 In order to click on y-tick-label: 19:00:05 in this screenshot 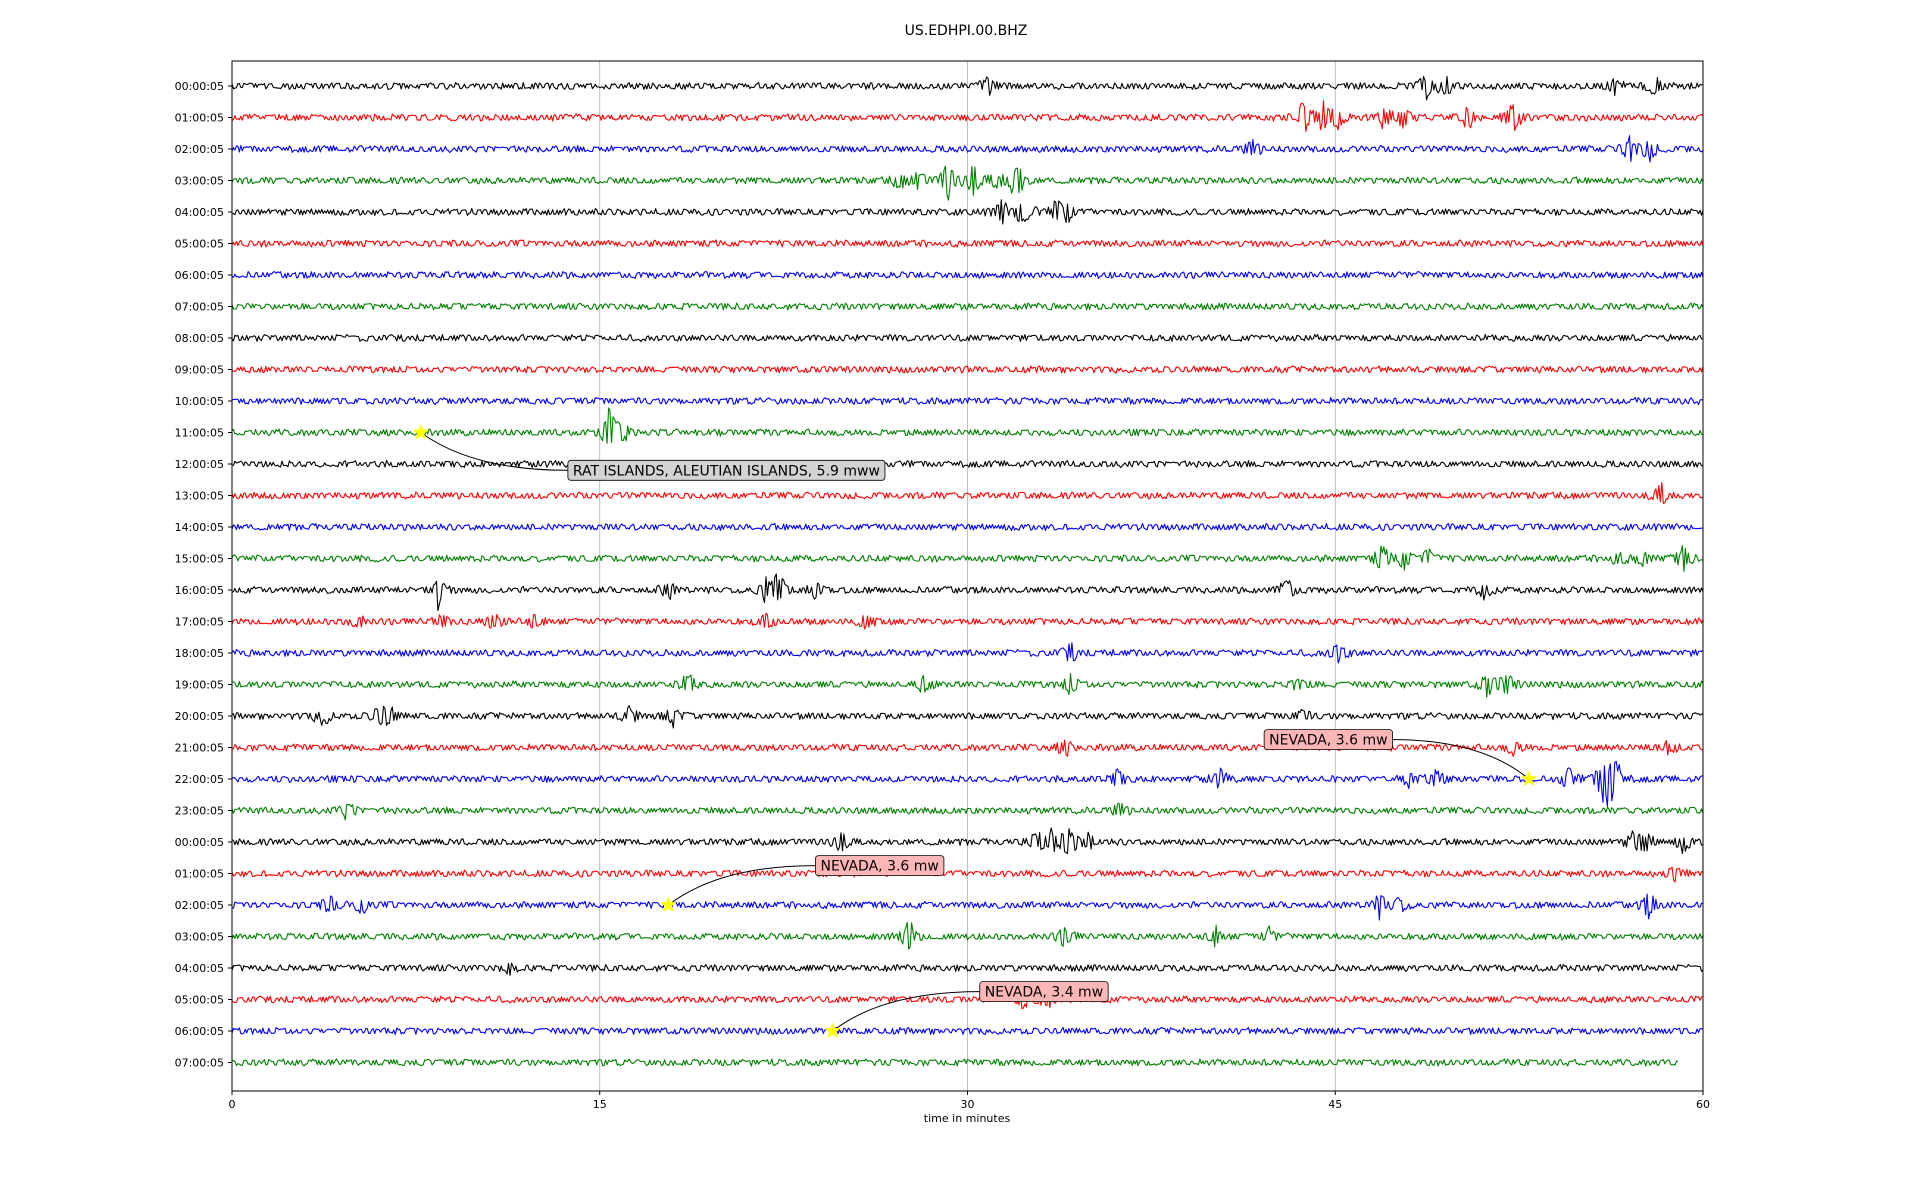, I will do `click(199, 685)`.